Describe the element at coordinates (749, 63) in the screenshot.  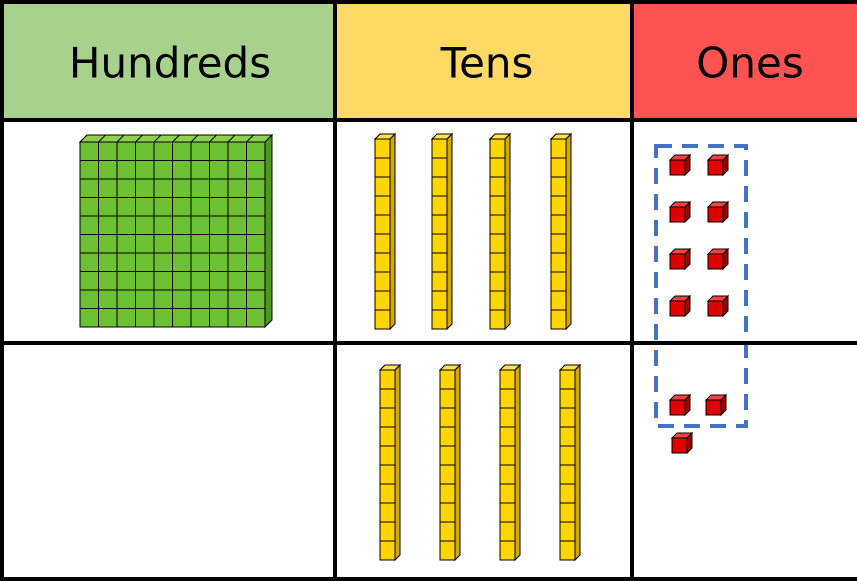
I see `header-ones: Ones` at that location.